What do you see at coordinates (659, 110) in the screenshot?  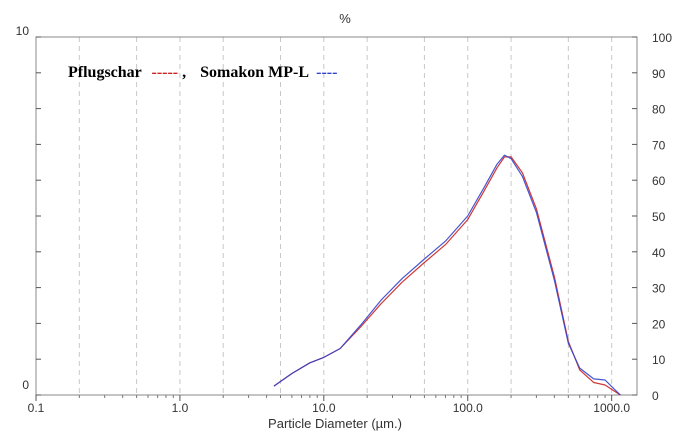 I see `right-tick-label-8: 80` at bounding box center [659, 110].